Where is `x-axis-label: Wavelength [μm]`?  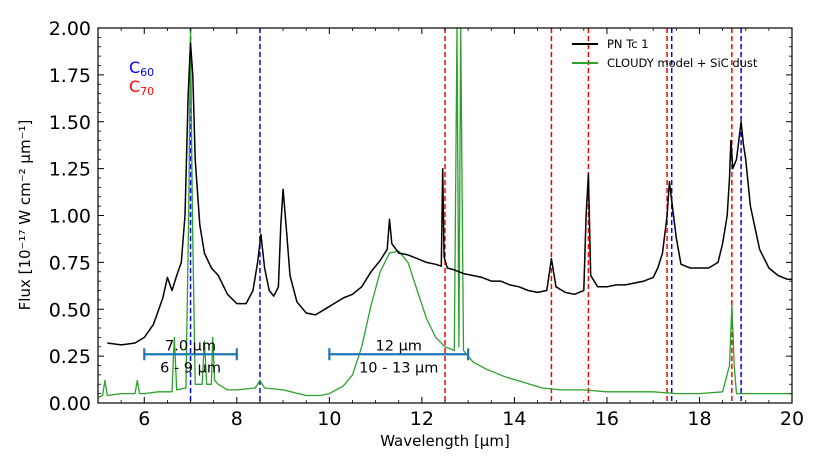
x-axis-label: Wavelength [μm] is located at coordinates (445, 441).